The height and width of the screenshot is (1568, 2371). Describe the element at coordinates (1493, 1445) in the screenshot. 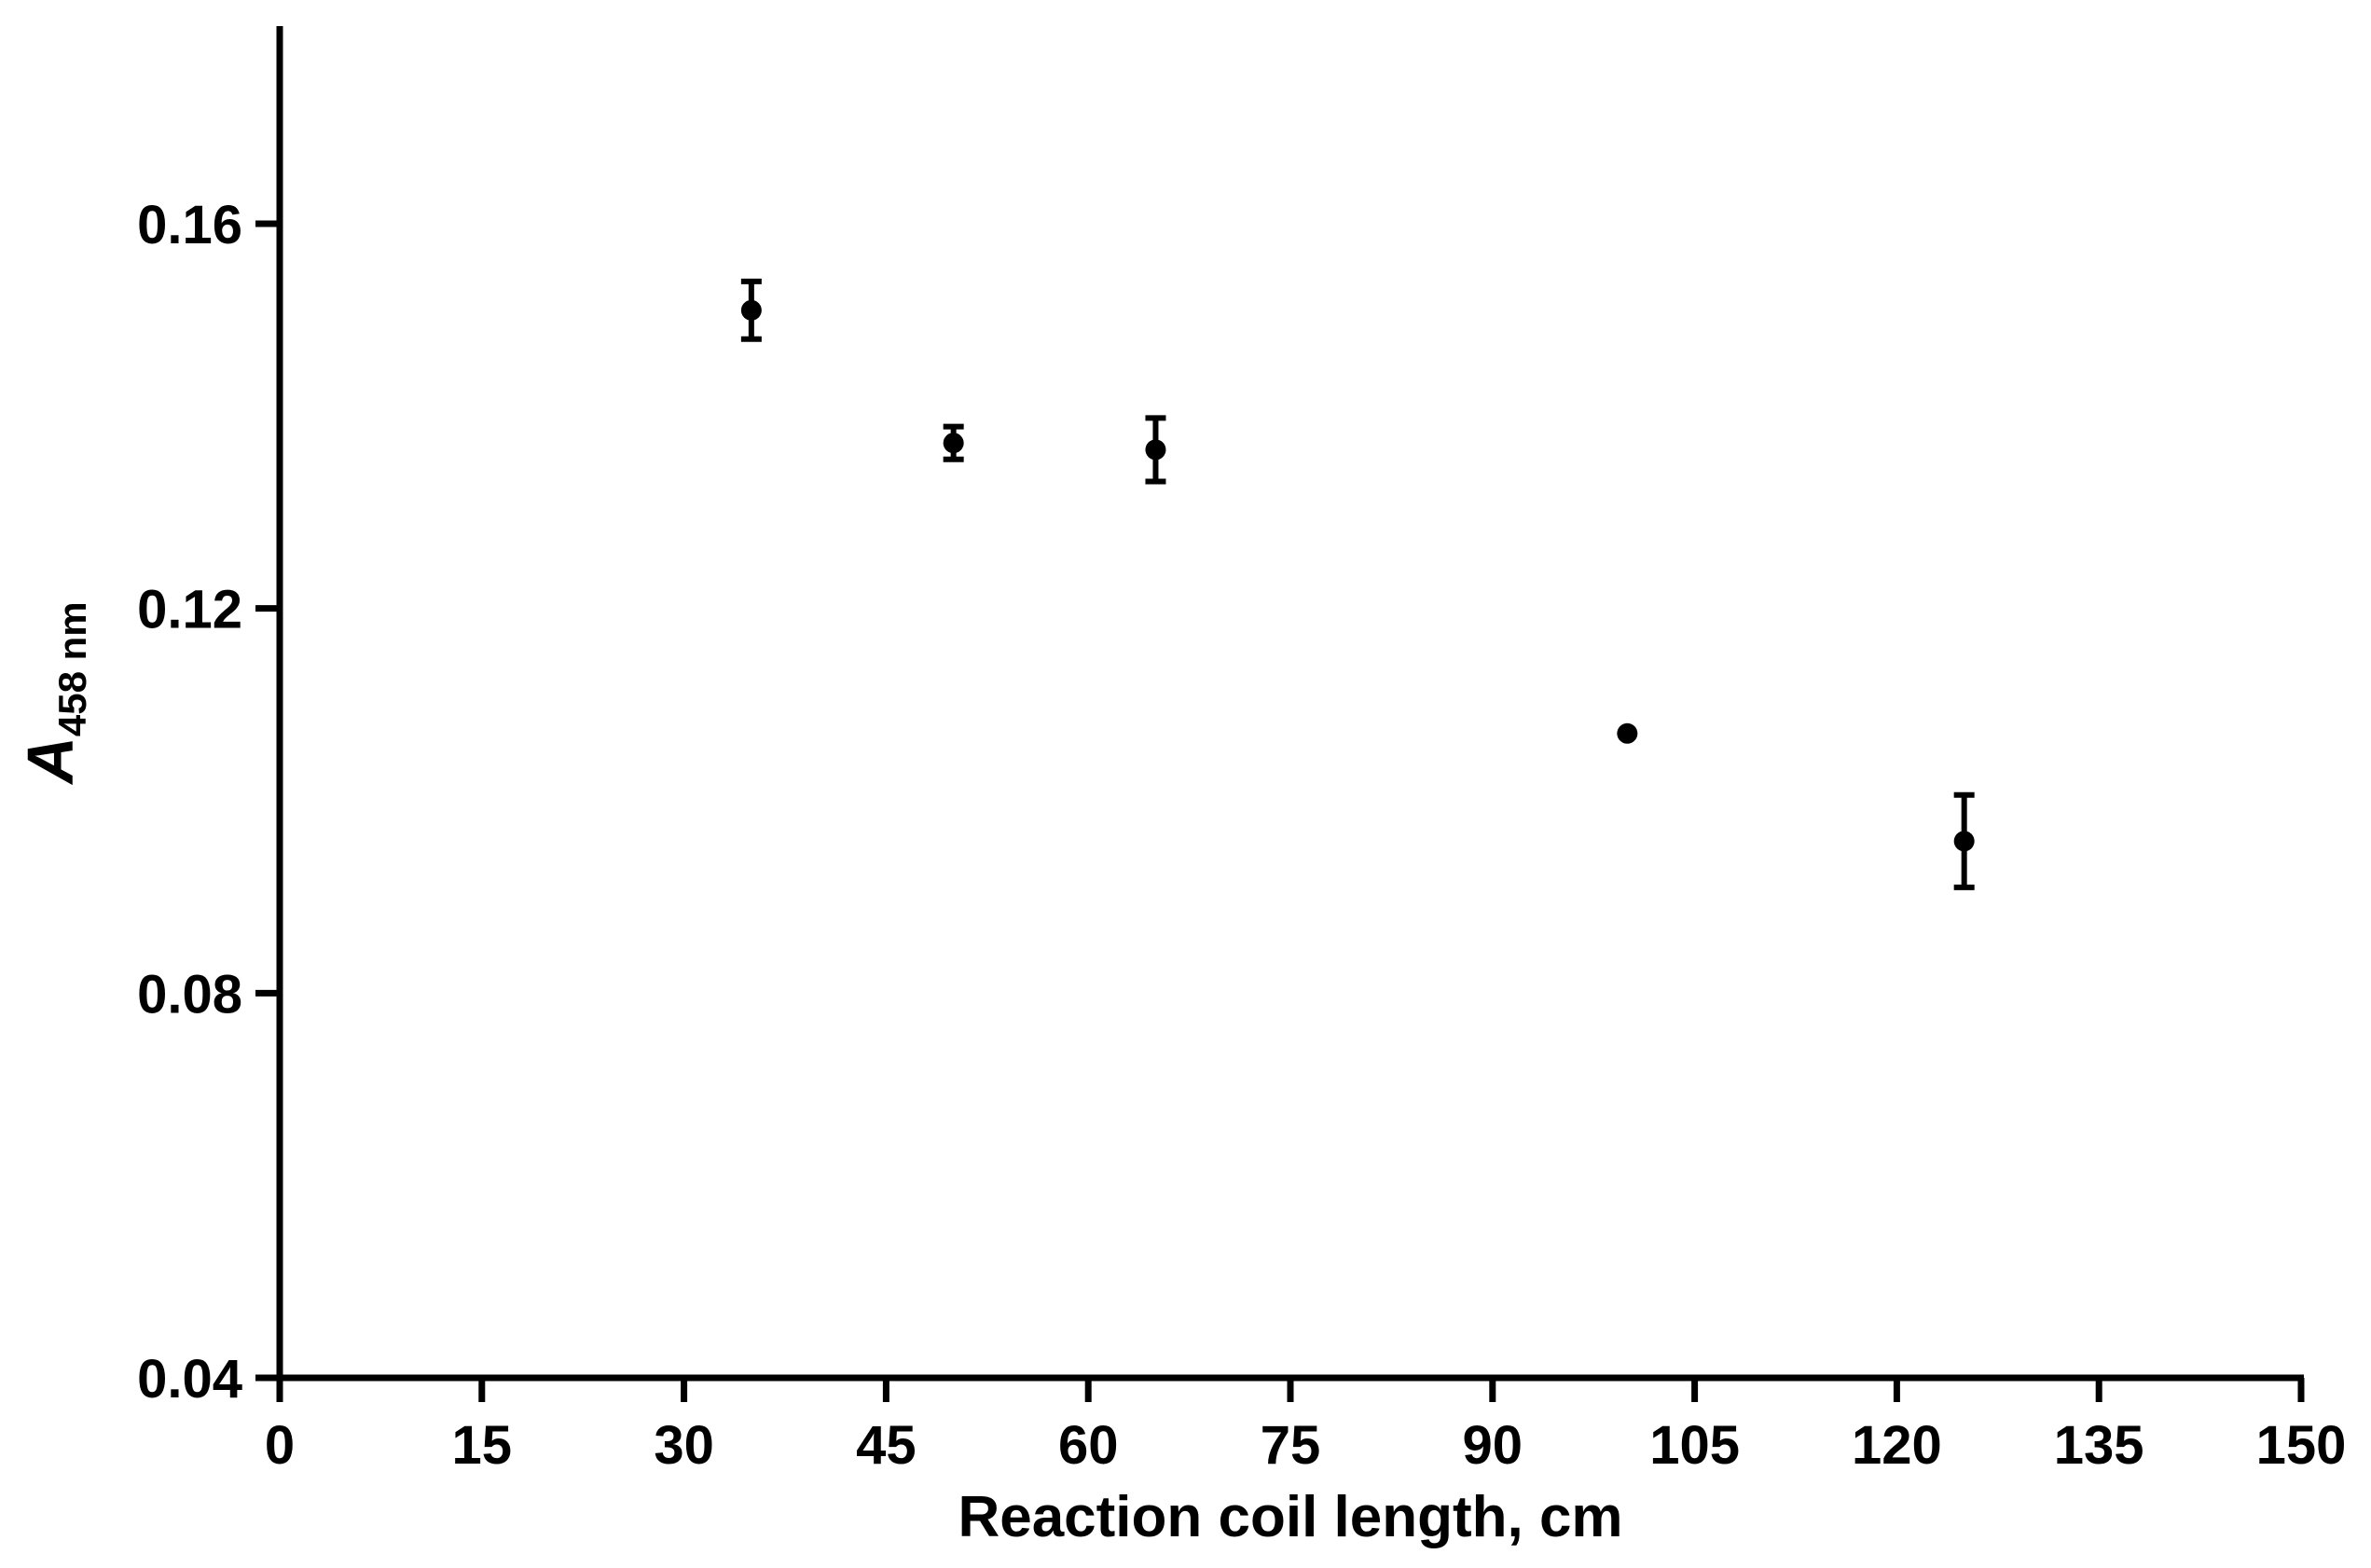

I see `x-tick-label: 90` at that location.